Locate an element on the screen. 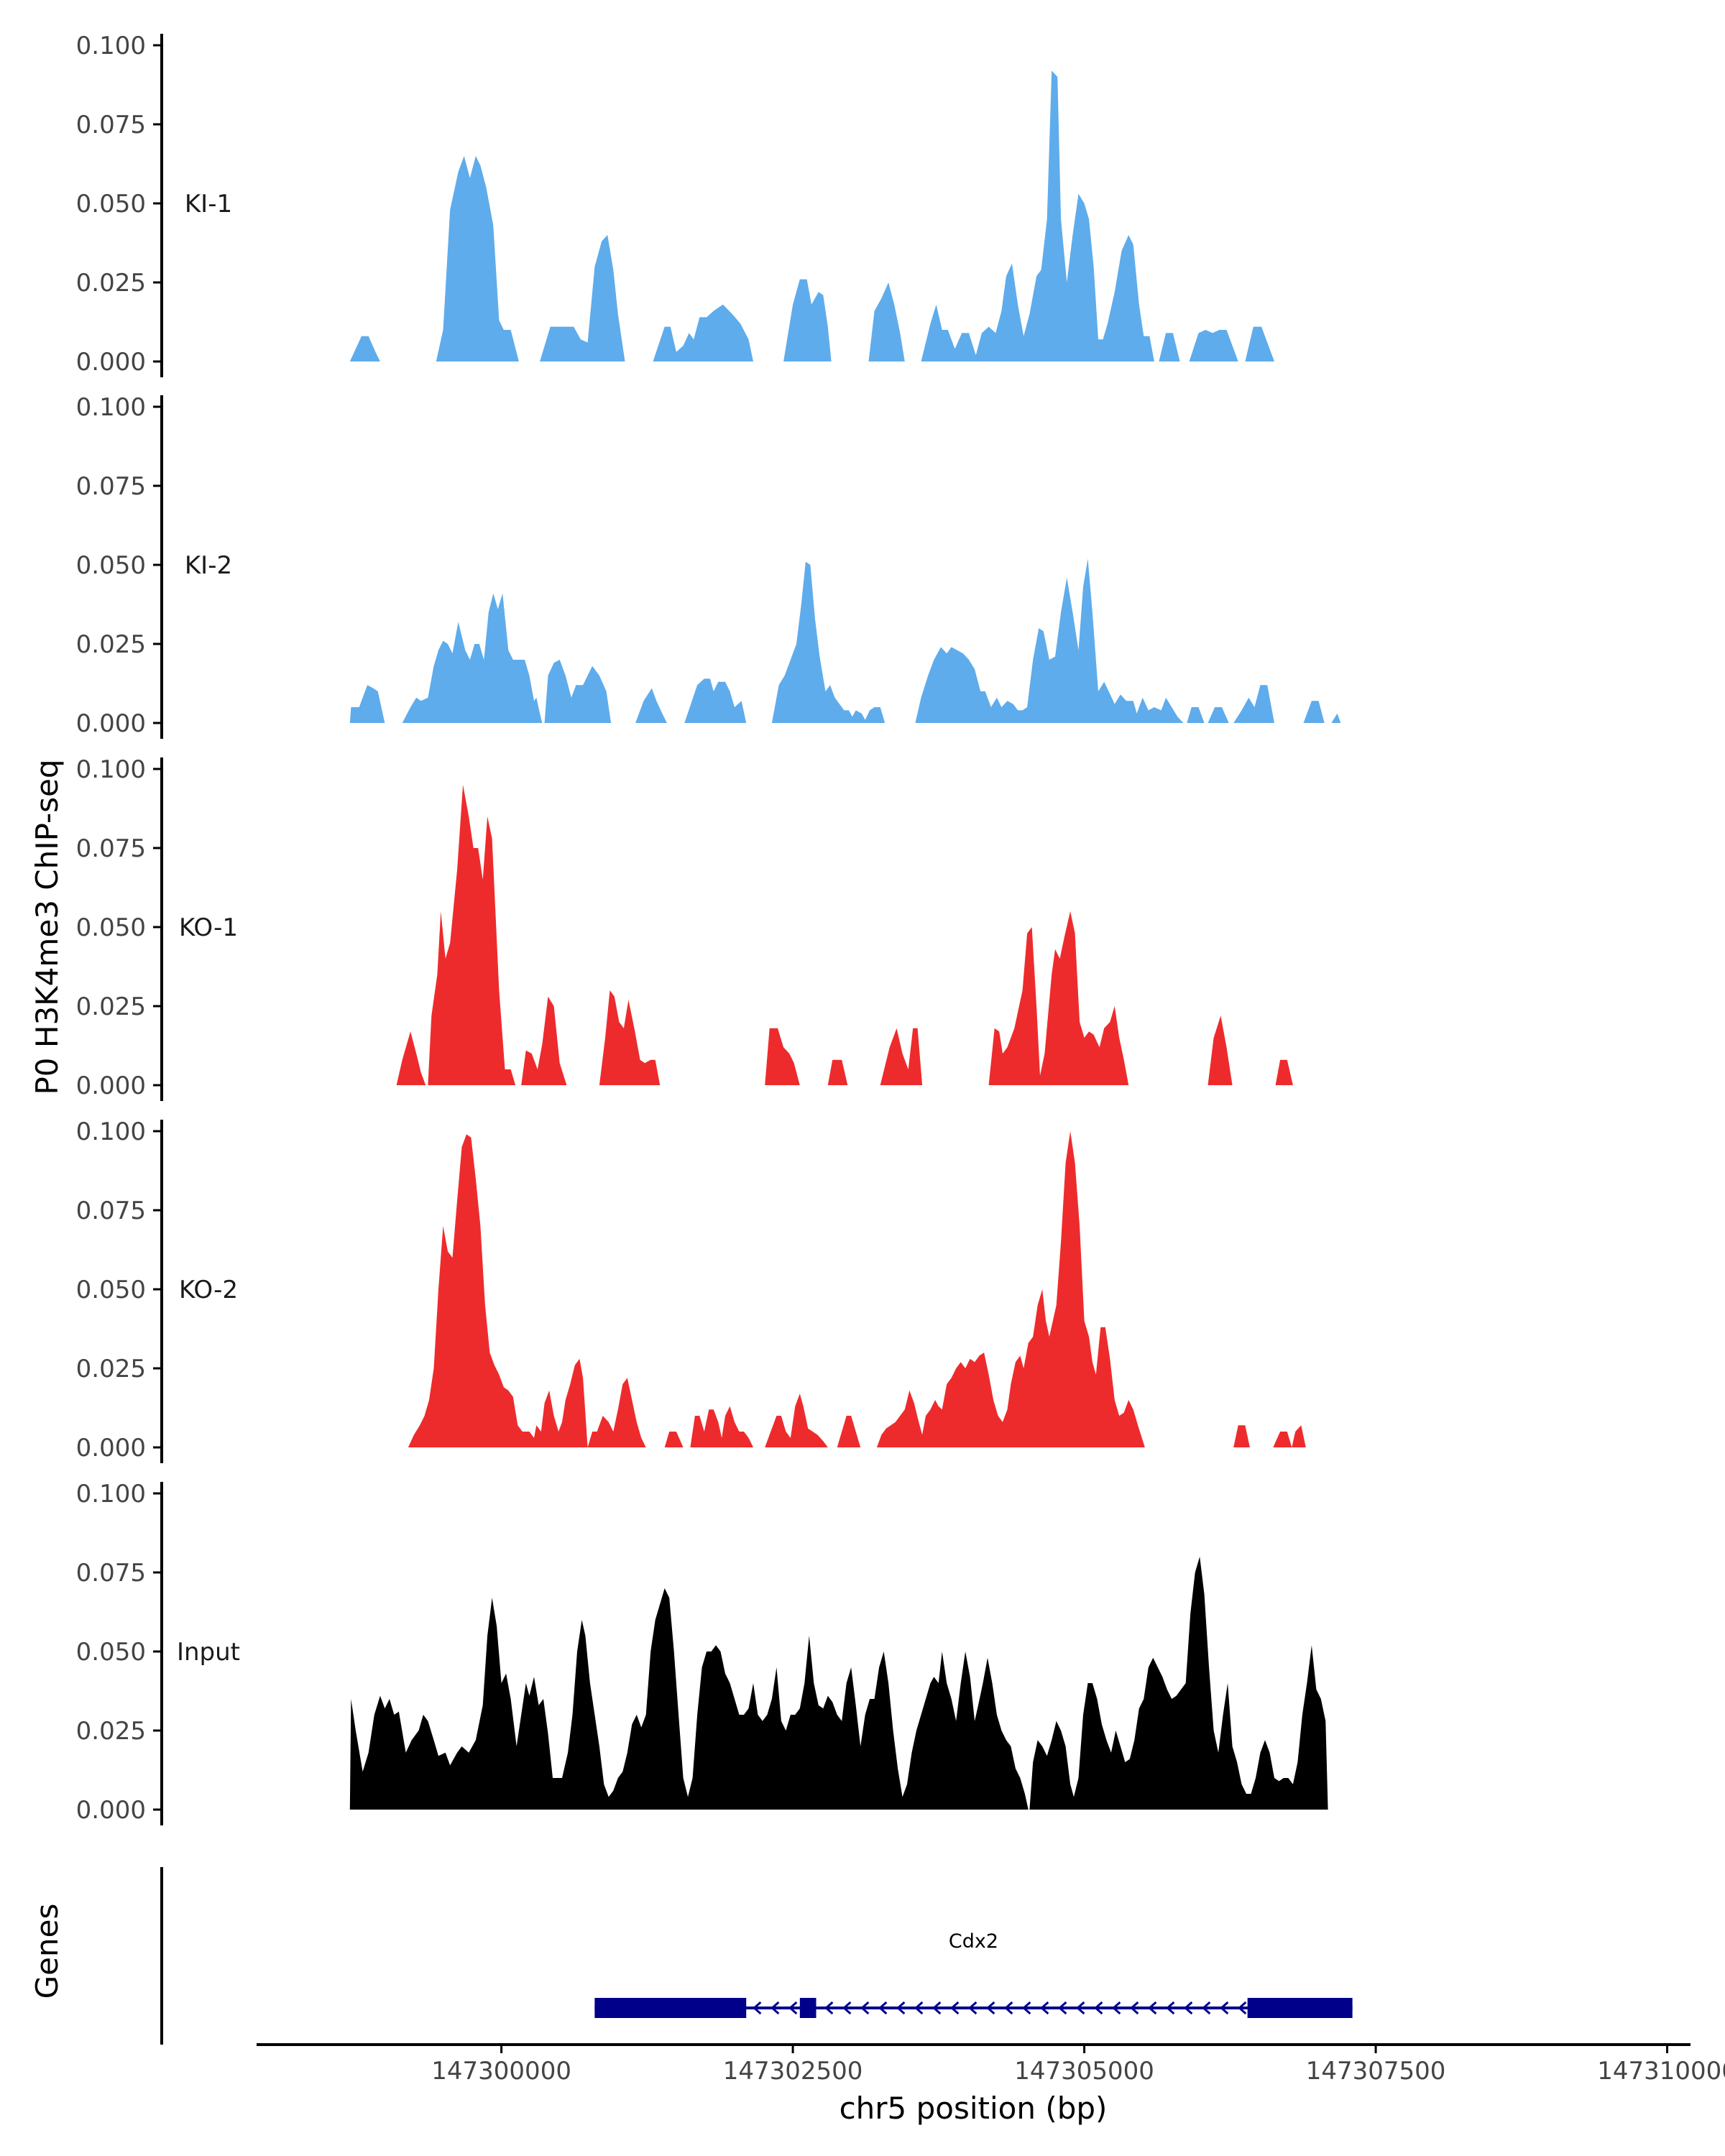 The image size is (1725, 2156). track-ki-1: 0.000 0.025 0.050 0.075 0.100 KI-1 is located at coordinates (675, 204).